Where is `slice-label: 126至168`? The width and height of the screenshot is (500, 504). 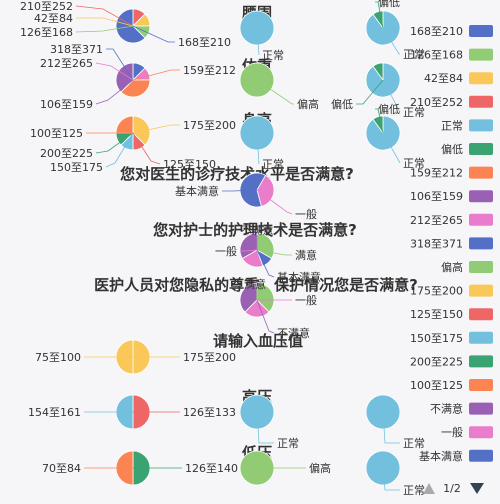 slice-label: 126至168 is located at coordinates (46, 32).